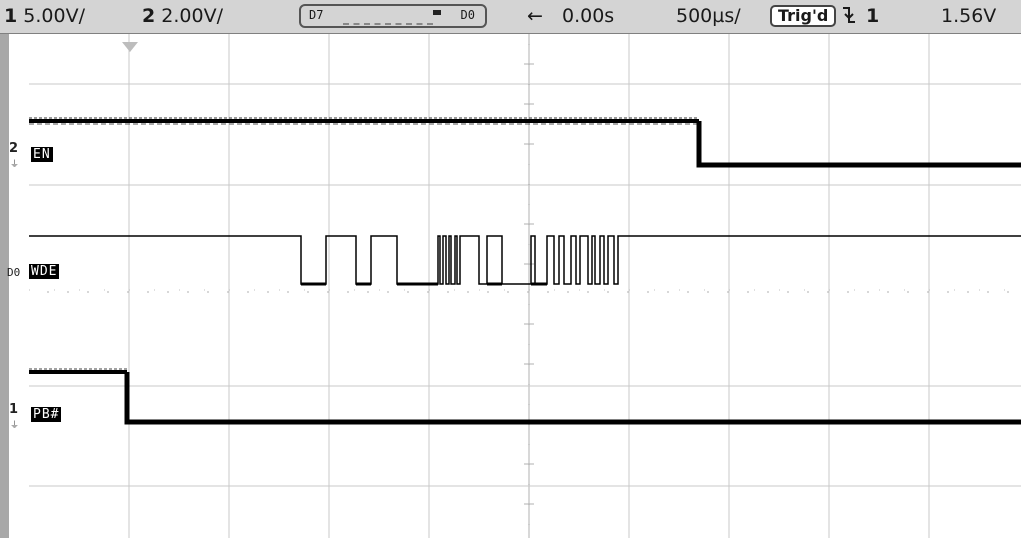  What do you see at coordinates (42, 154) in the screenshot?
I see `channel-label-en: EN` at bounding box center [42, 154].